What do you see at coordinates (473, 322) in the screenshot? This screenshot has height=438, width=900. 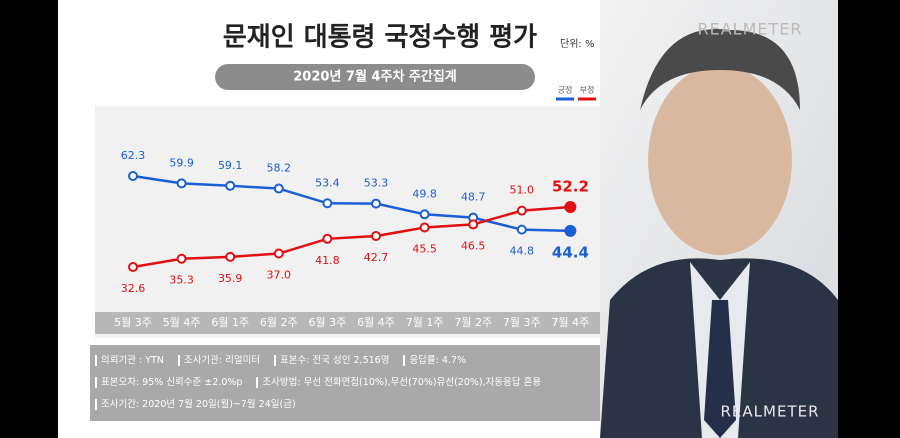 I see `x-tick-label: 7월 2주` at bounding box center [473, 322].